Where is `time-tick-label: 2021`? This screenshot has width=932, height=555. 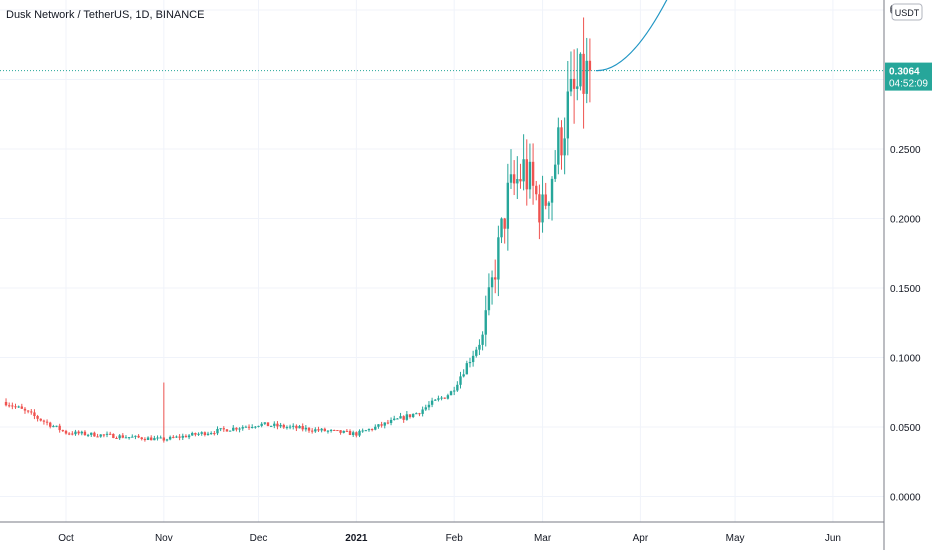
time-tick-label: 2021 is located at coordinates (356, 538).